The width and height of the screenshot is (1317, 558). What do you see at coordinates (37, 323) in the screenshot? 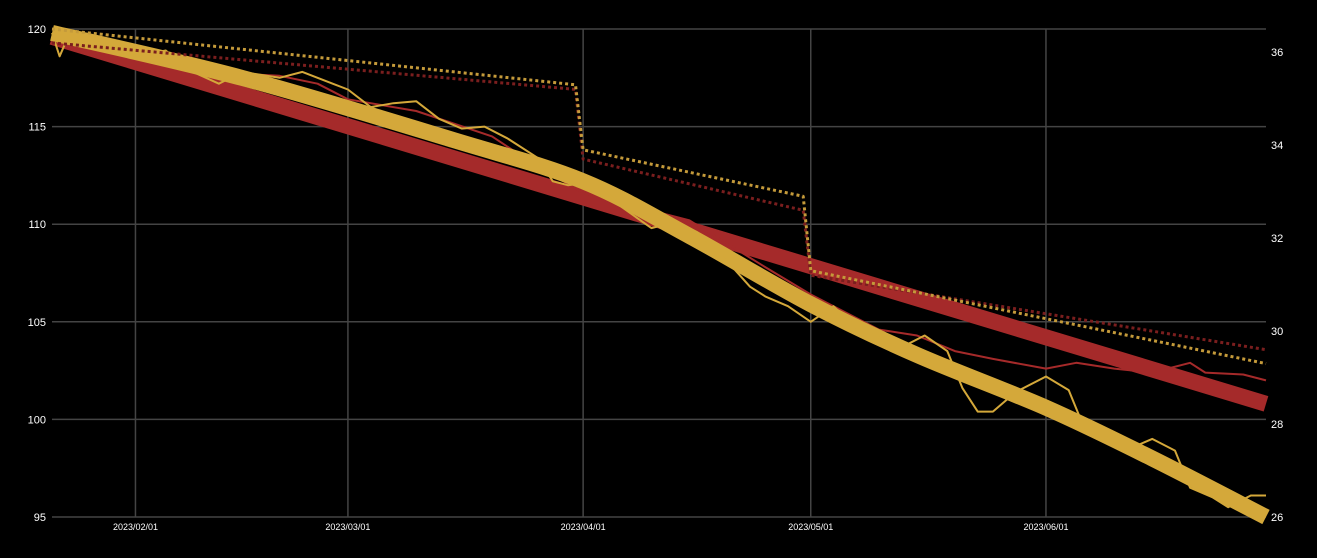
I see `y-tick-label: 105` at bounding box center [37, 323].